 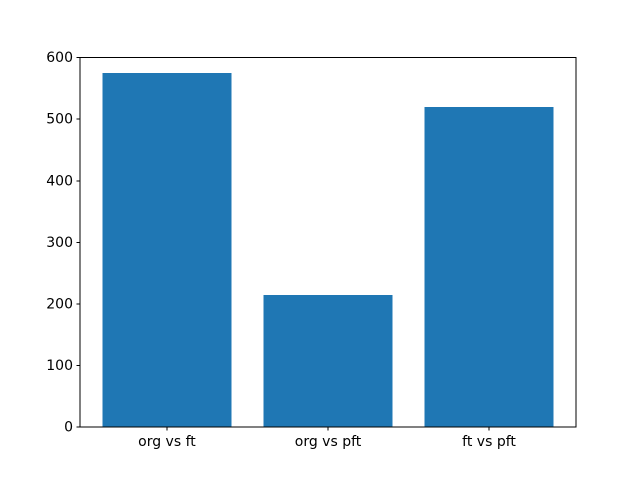 I want to click on bar-org-vs-pft, so click(x=328, y=361).